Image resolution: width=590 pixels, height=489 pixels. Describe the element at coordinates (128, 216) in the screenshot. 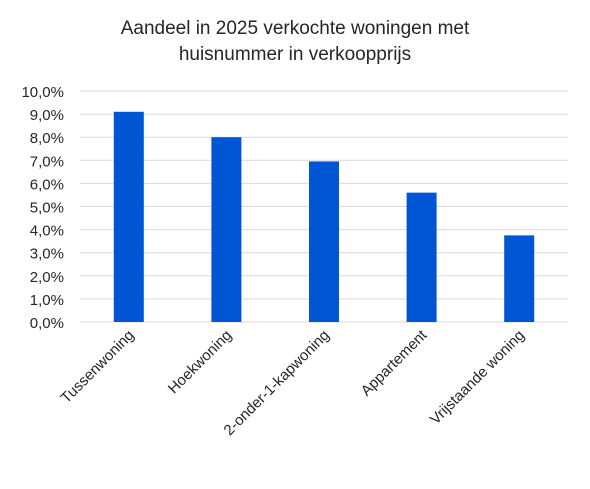

I see `bar-tussenwoning` at that location.